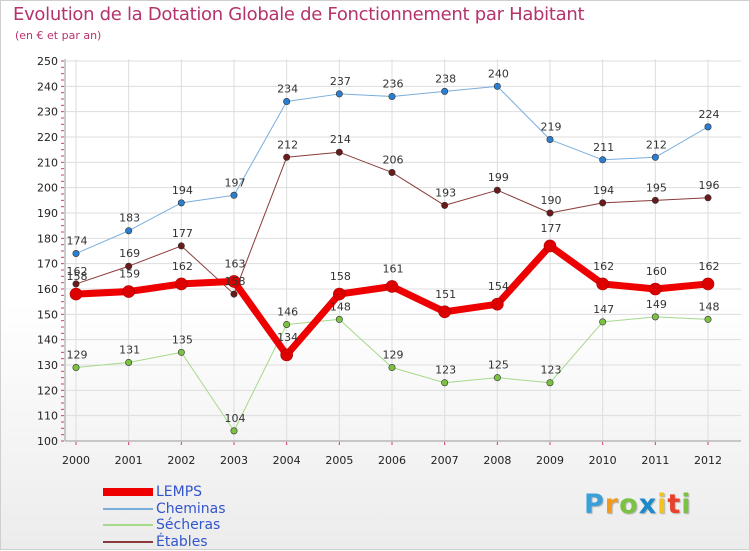 The image size is (750, 551). Describe the element at coordinates (182, 190) in the screenshot. I see `data-label-cheminas: 194` at that location.